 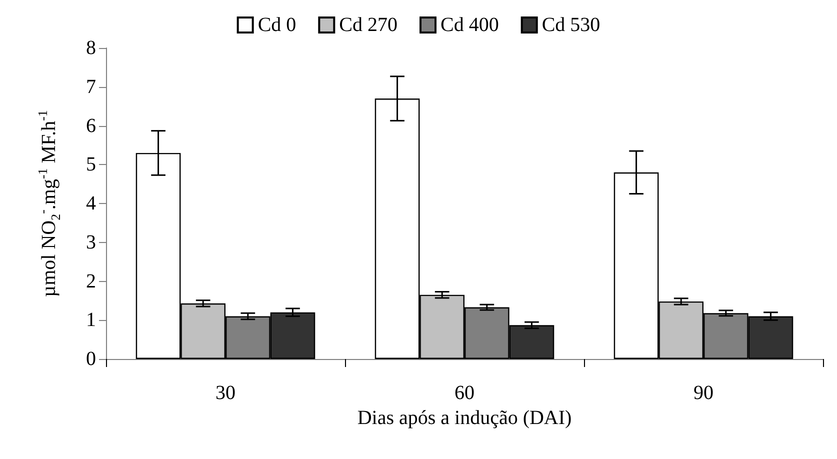 I want to click on x-tick-label: 30, so click(x=226, y=393).